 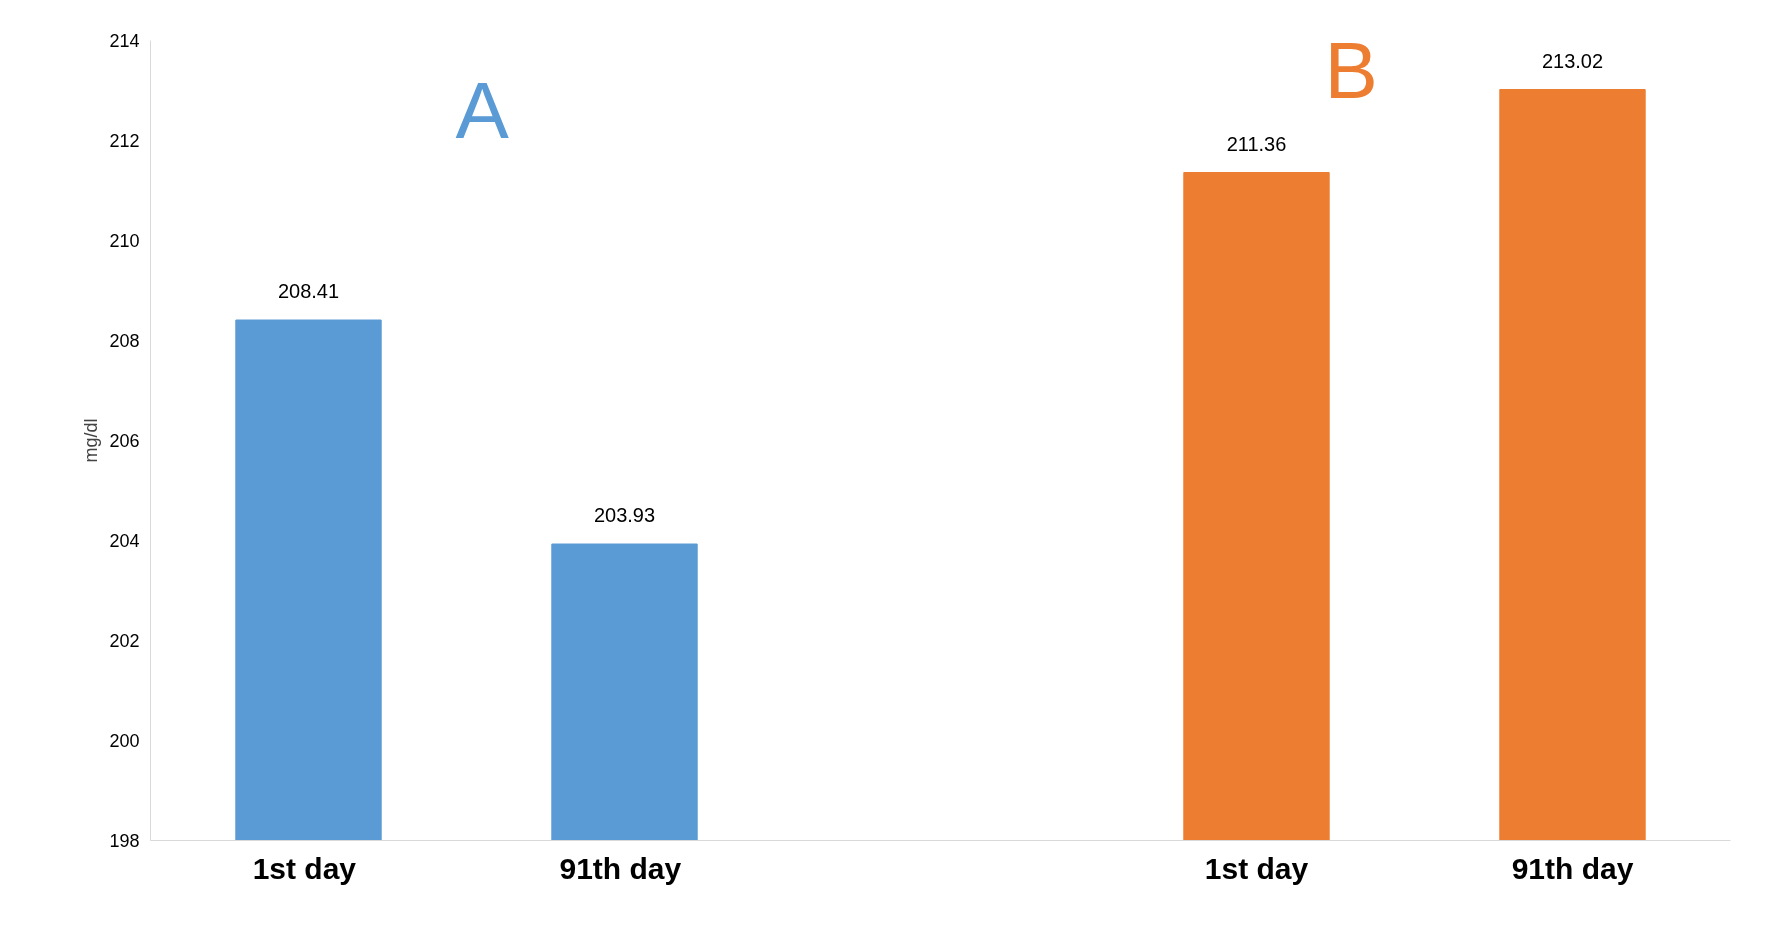 What do you see at coordinates (91, 440) in the screenshot?
I see `y-axis-title: mg/dl` at bounding box center [91, 440].